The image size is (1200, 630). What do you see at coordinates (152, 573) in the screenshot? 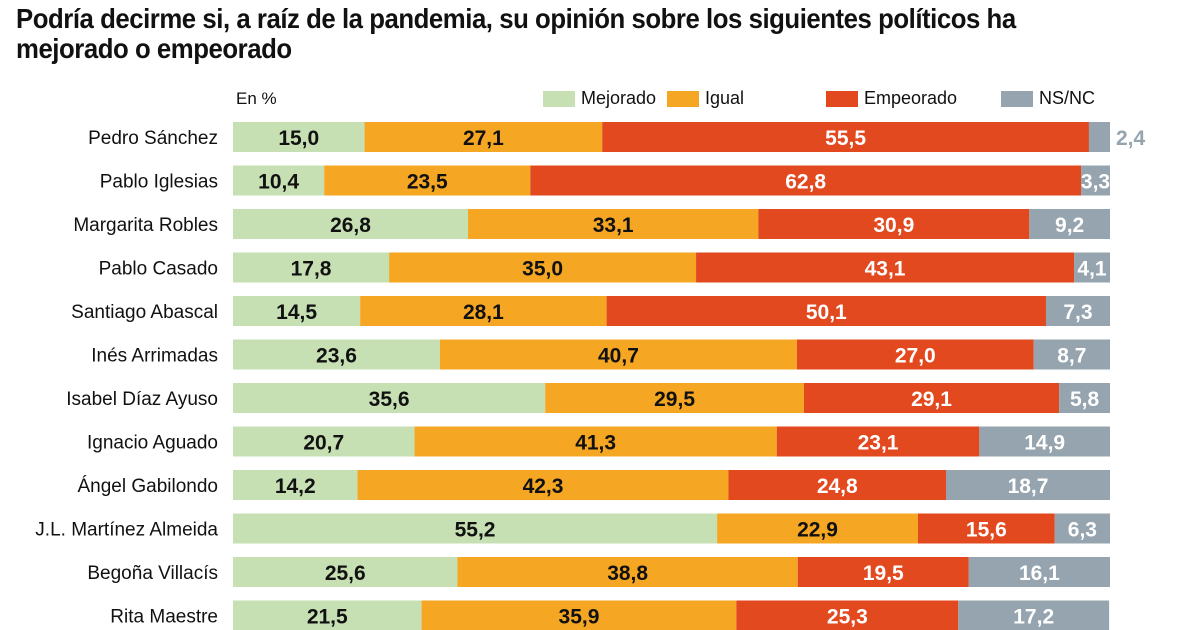
I see `category-label: Begoña Villacís` at bounding box center [152, 573].